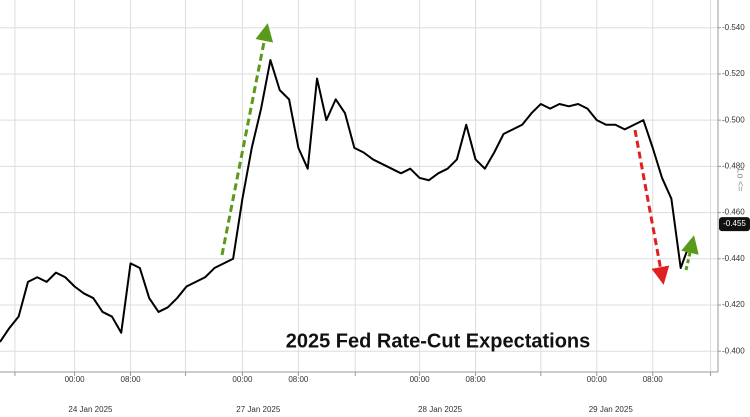 This screenshot has height=417, width=750. Describe the element at coordinates (258, 409) in the screenshot. I see `date-label: 27 Jan 2025` at that location.